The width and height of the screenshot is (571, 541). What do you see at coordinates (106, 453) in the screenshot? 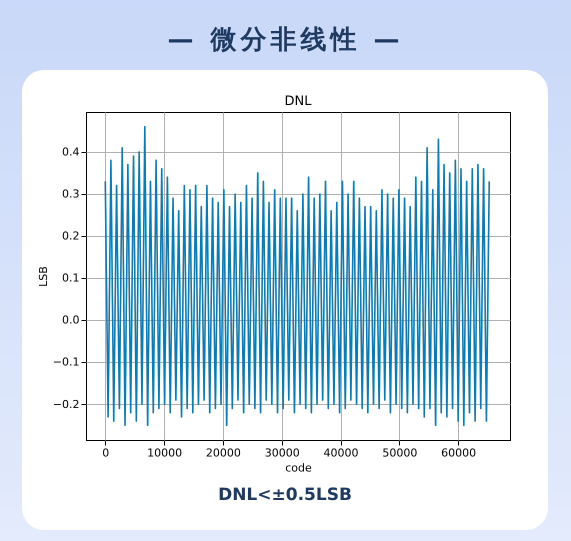
I see `x-tick-label: 0` at bounding box center [106, 453].